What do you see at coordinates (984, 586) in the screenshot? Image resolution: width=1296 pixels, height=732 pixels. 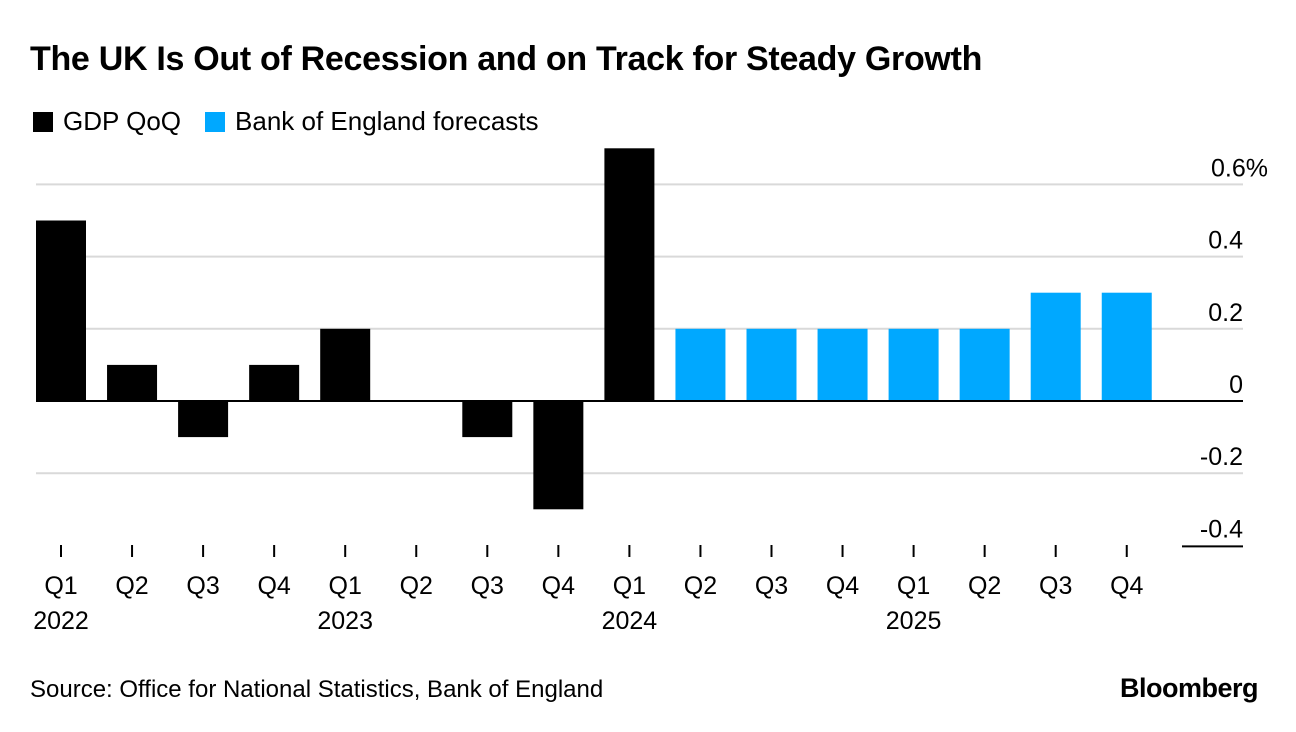 I see `x-tick-label-13: Q2` at bounding box center [984, 586].